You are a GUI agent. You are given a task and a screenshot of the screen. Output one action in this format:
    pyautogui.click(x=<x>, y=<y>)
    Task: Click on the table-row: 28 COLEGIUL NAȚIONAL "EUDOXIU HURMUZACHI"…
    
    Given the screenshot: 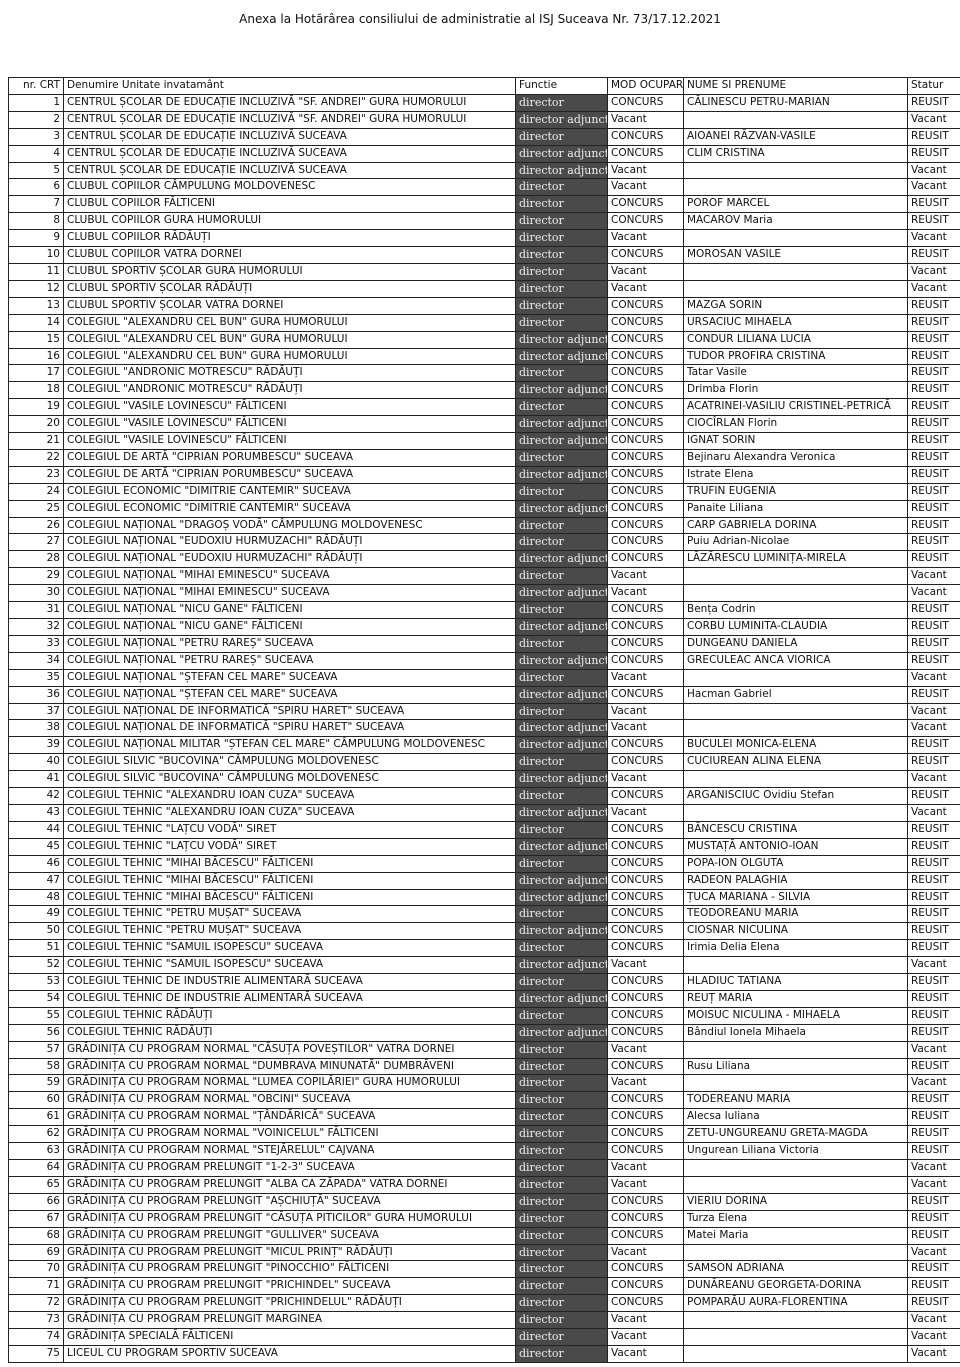 What is the action you would take?
    pyautogui.click(x=484, y=559)
    